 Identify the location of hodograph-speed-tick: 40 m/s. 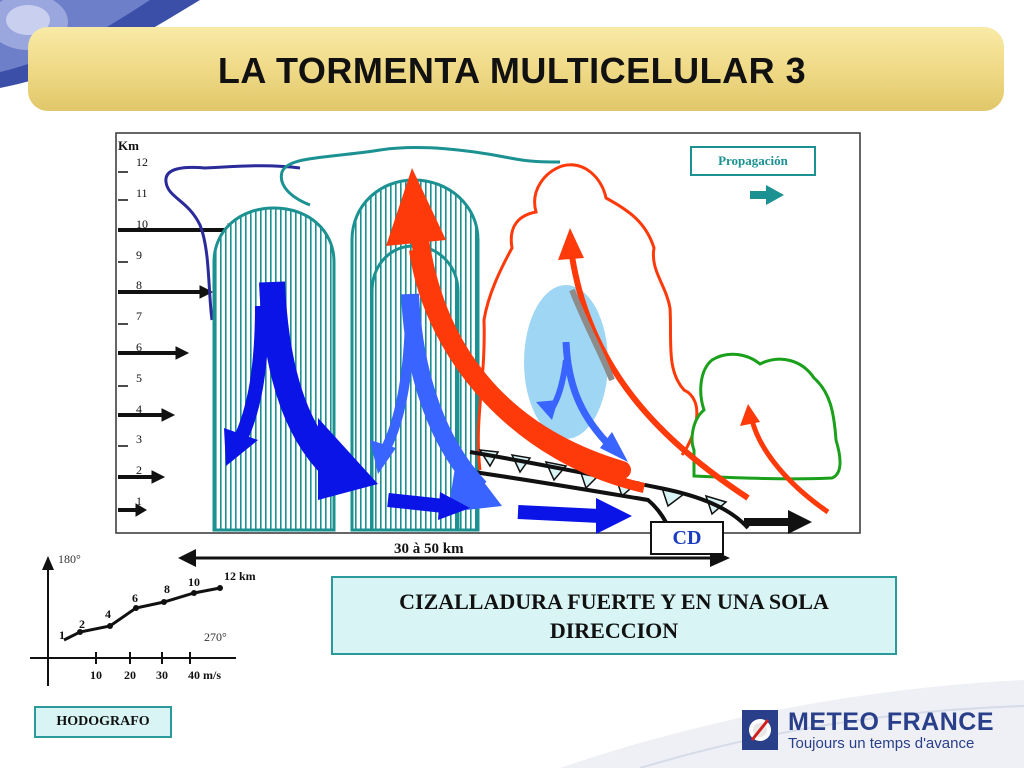
(204, 675).